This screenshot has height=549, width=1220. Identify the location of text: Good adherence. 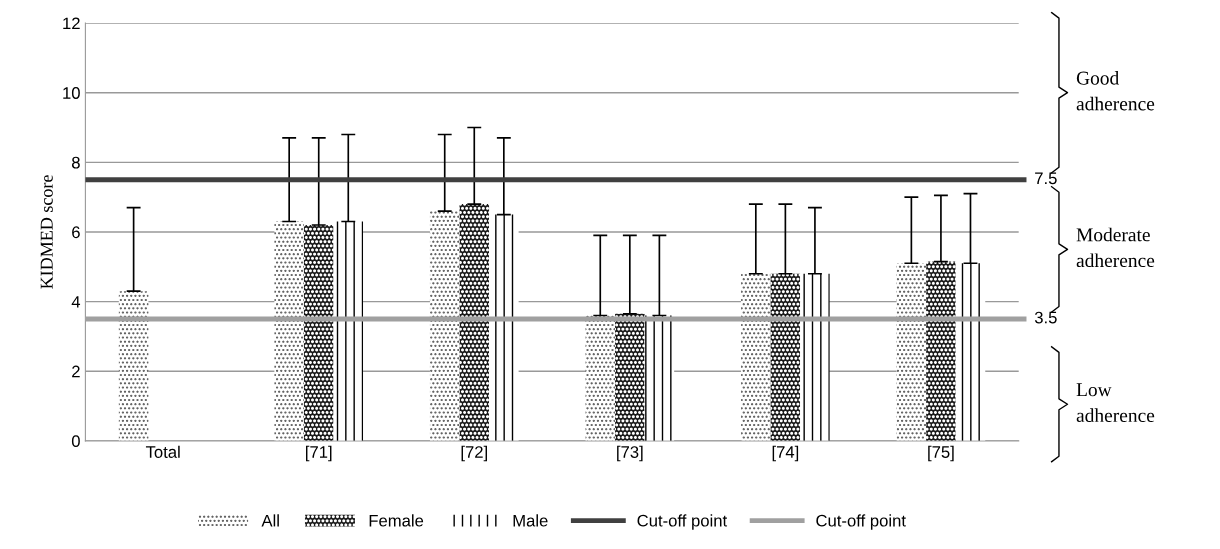
(1115, 91).